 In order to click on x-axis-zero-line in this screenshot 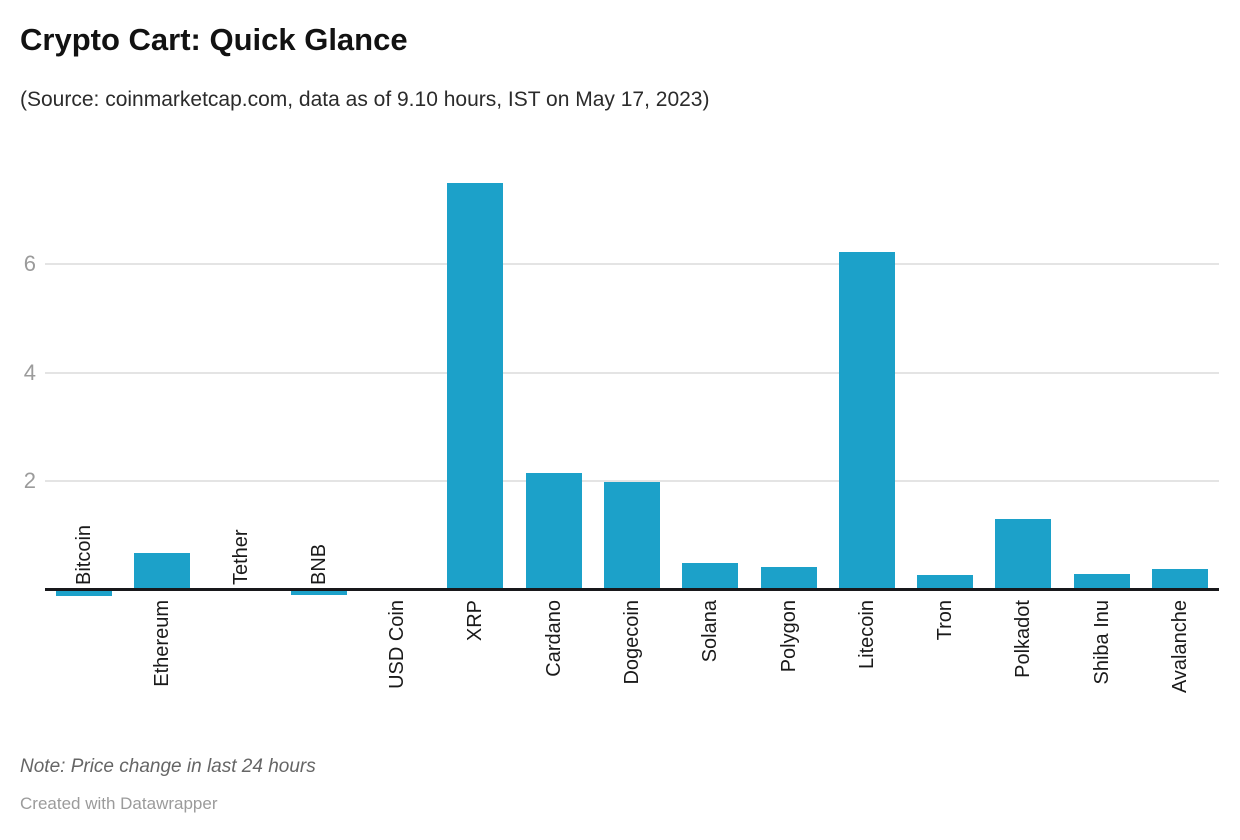, I will do `click(632, 589)`.